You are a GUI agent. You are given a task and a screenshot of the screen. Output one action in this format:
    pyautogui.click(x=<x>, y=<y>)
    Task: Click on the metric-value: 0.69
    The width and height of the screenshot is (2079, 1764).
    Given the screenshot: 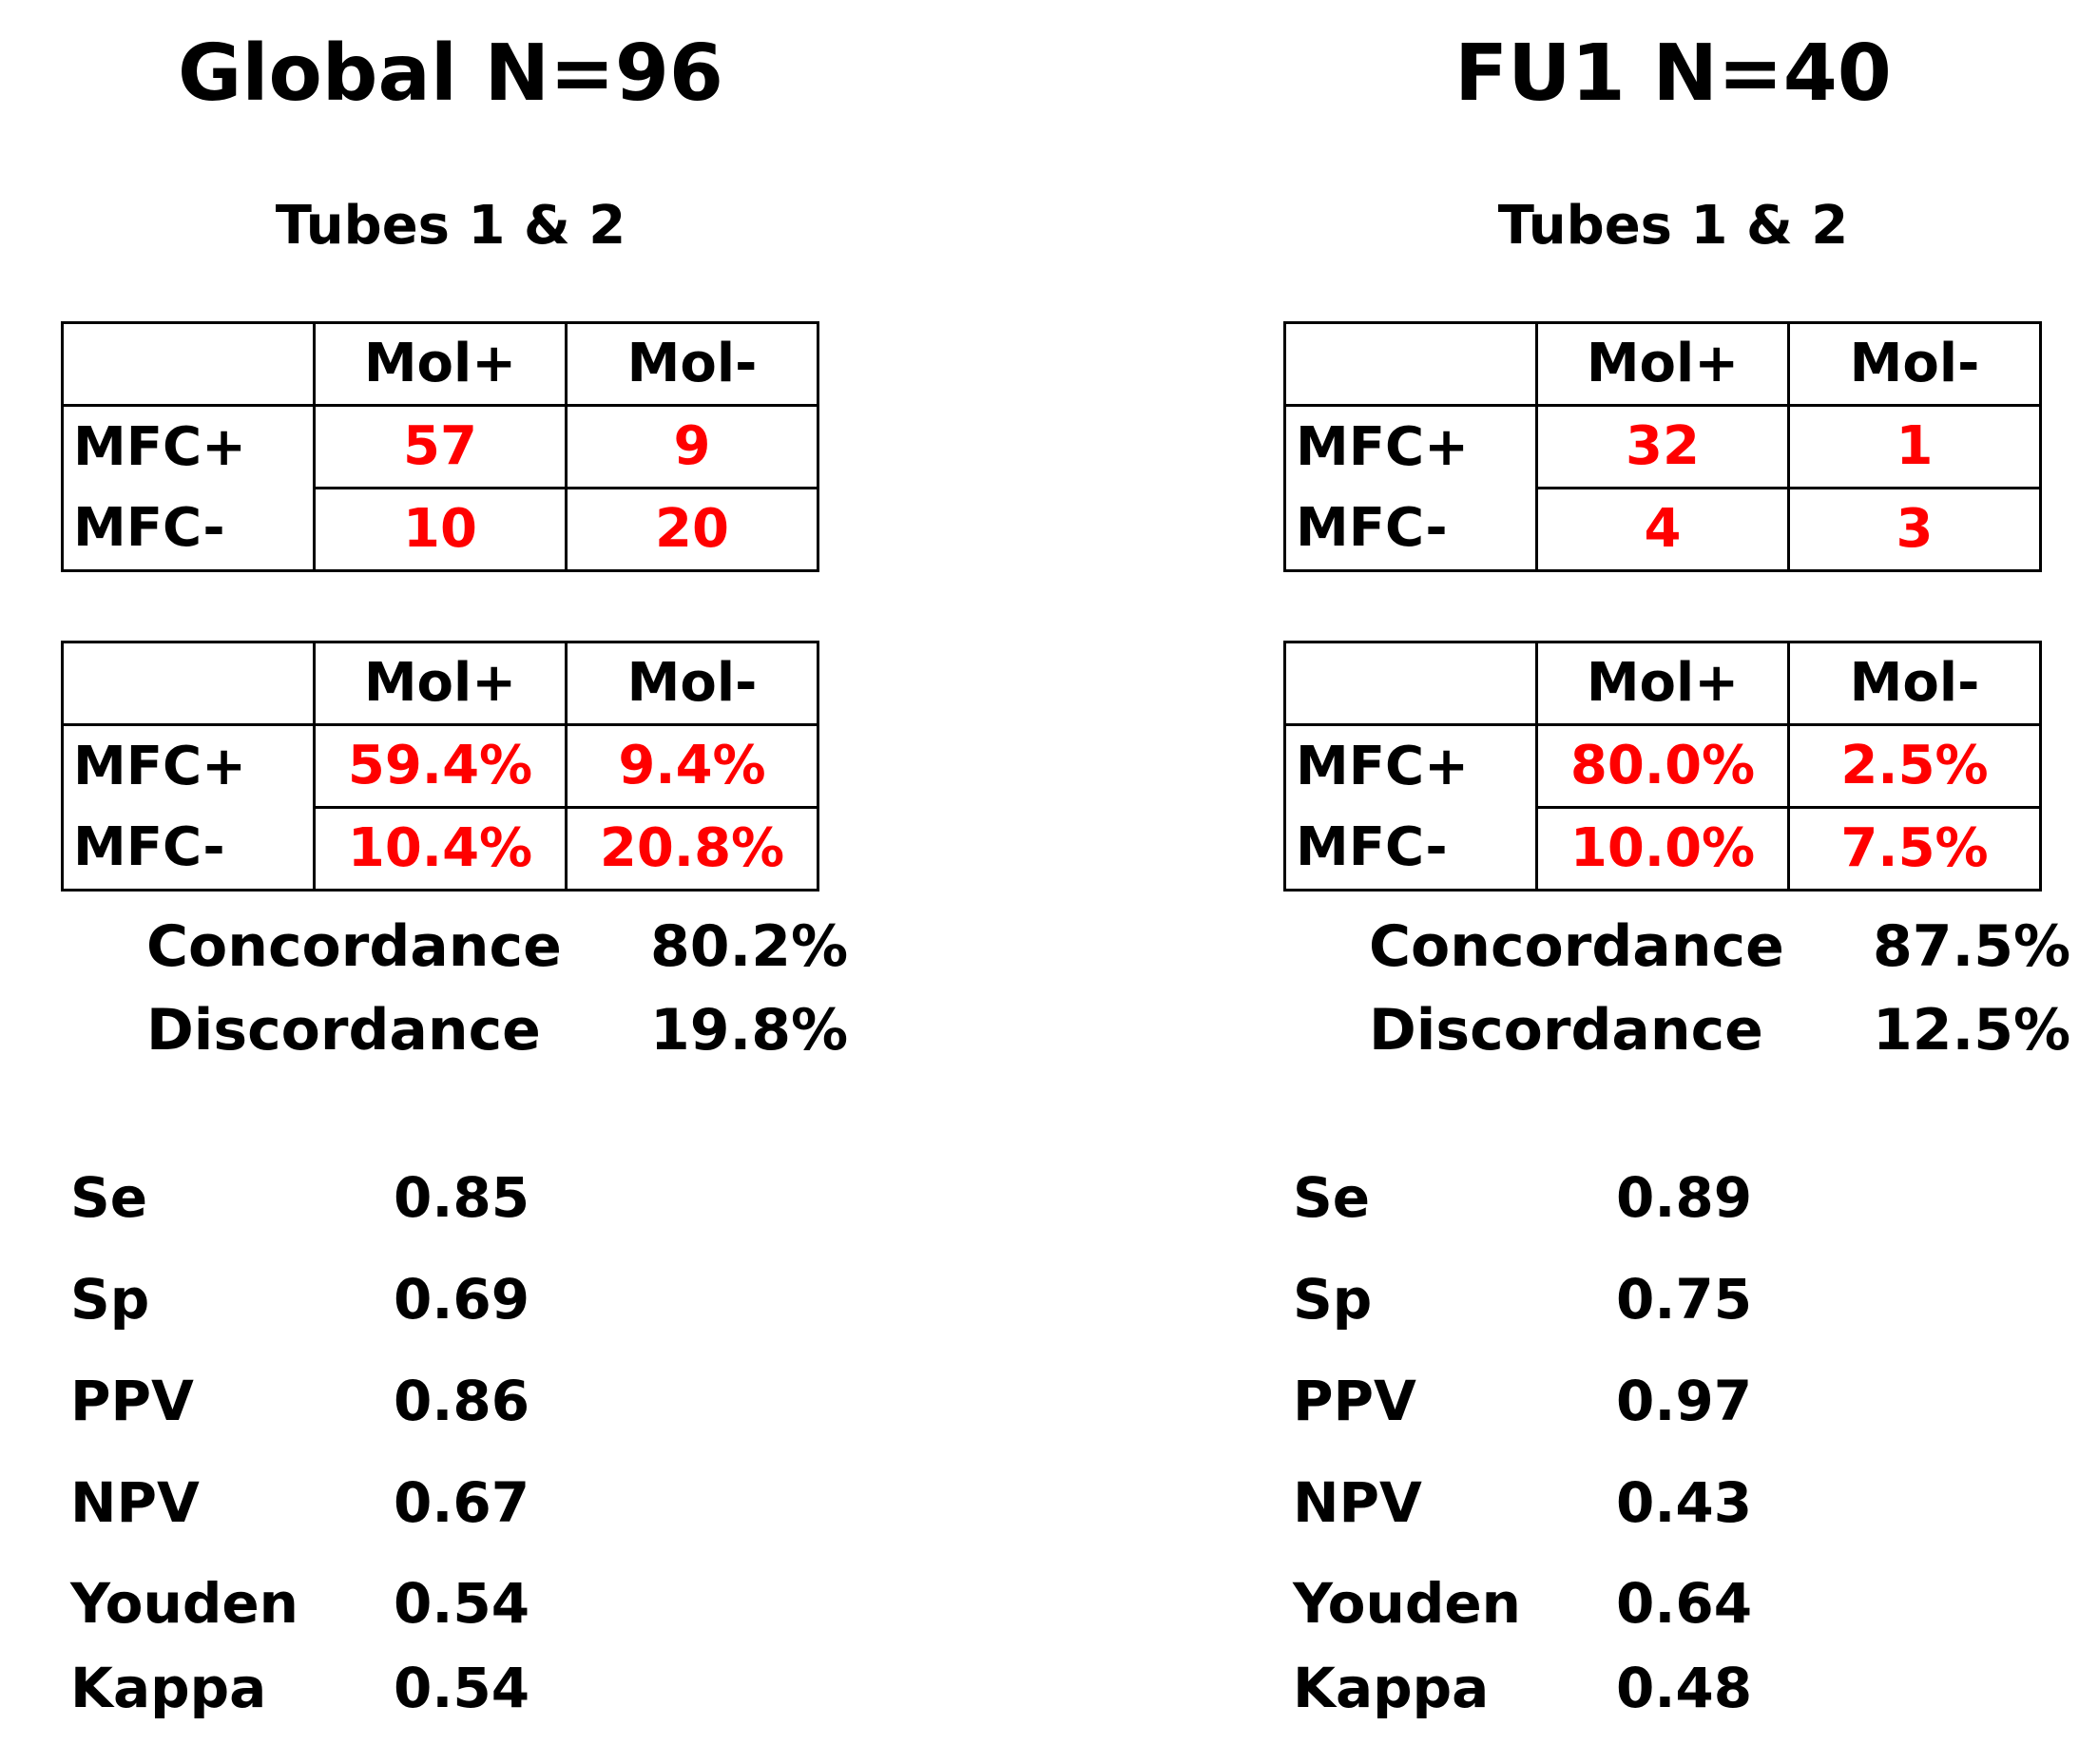 What is the action you would take?
    pyautogui.click(x=462, y=1299)
    